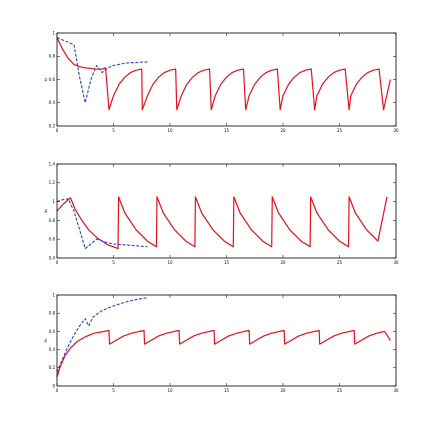 The width and height of the screenshot is (436, 436). I want to click on y-tick-label: 1.4, so click(52, 163).